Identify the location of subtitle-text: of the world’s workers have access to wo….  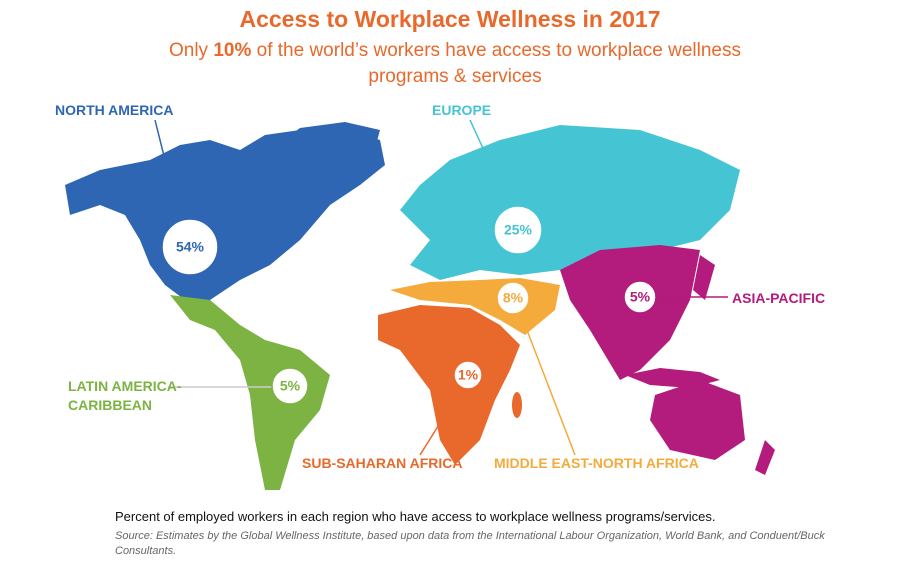
(499, 63).